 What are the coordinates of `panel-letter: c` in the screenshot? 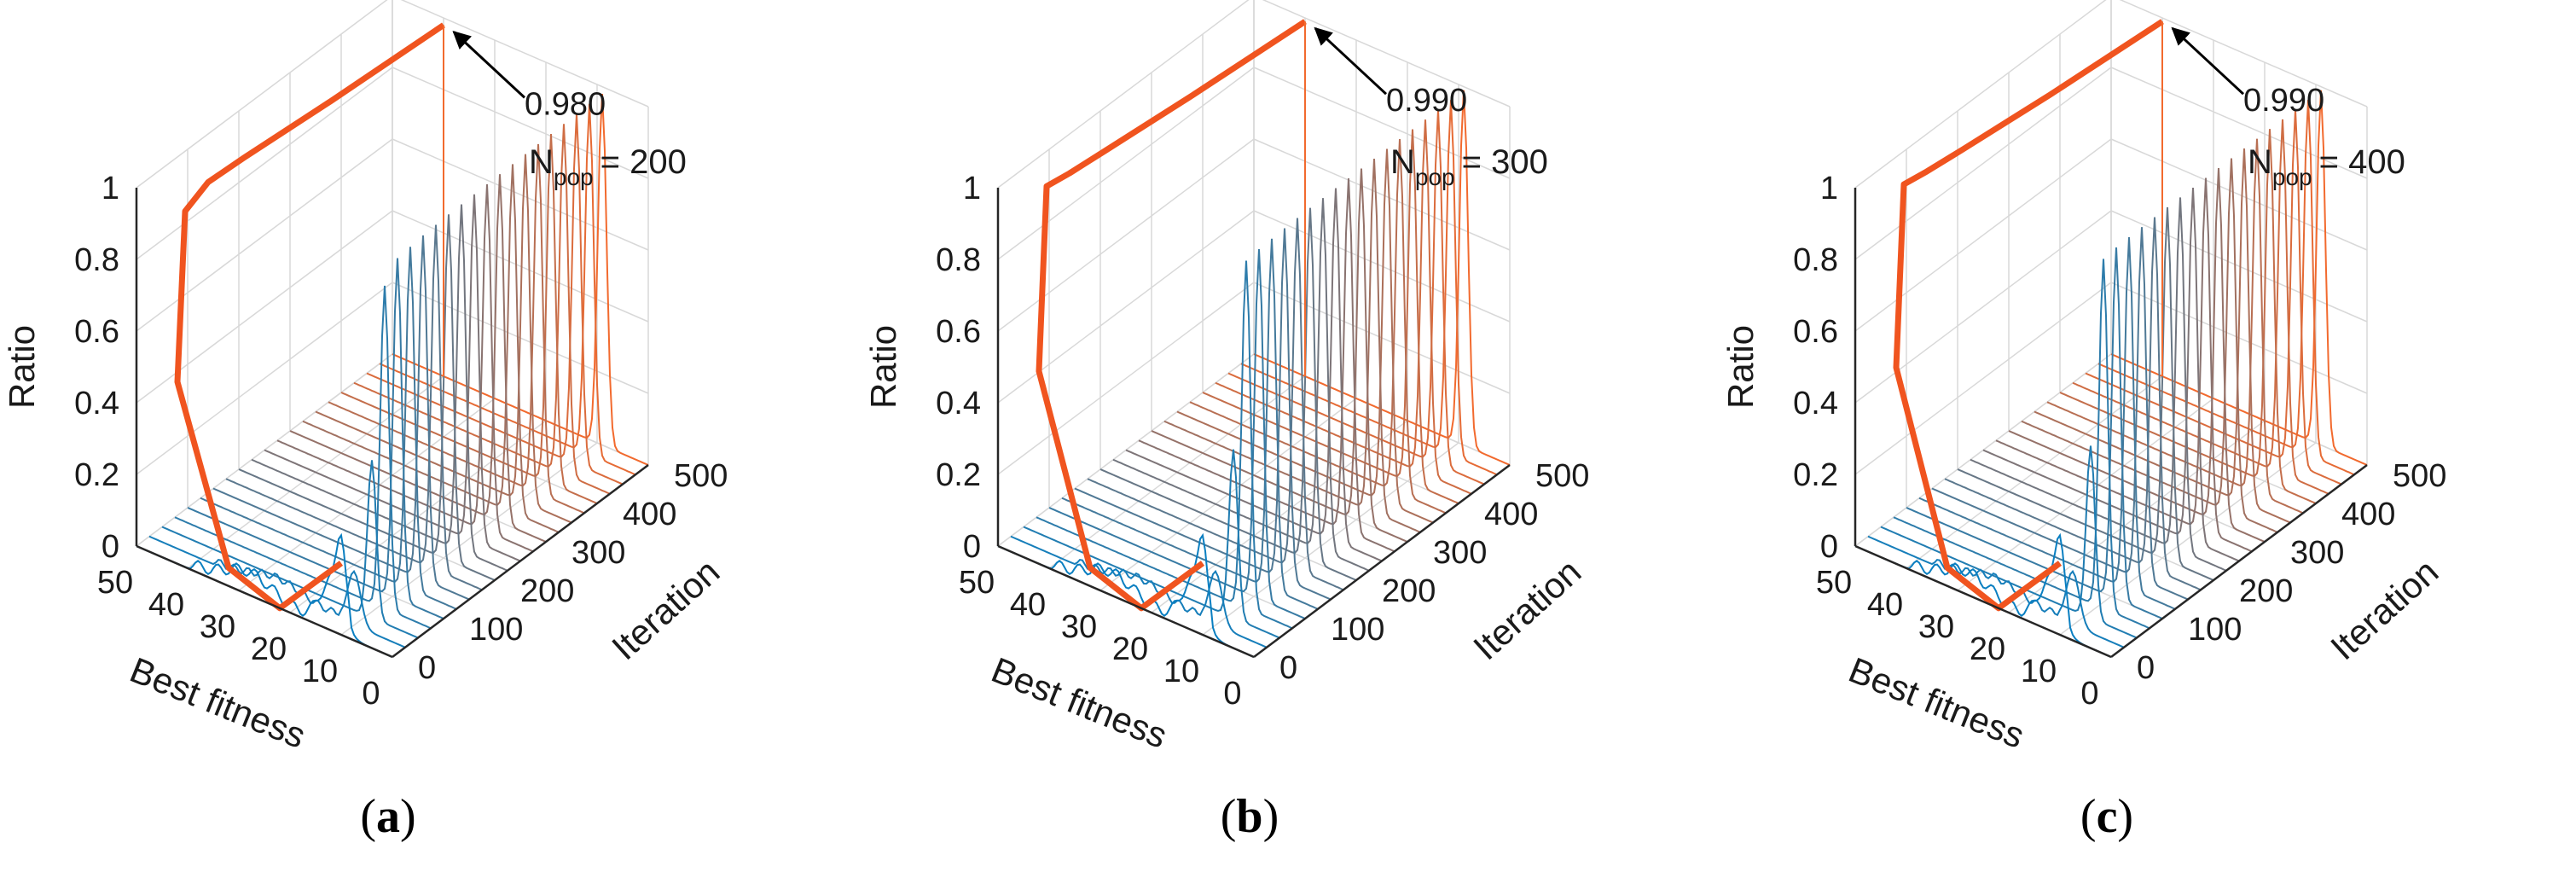 It's located at (2107, 816).